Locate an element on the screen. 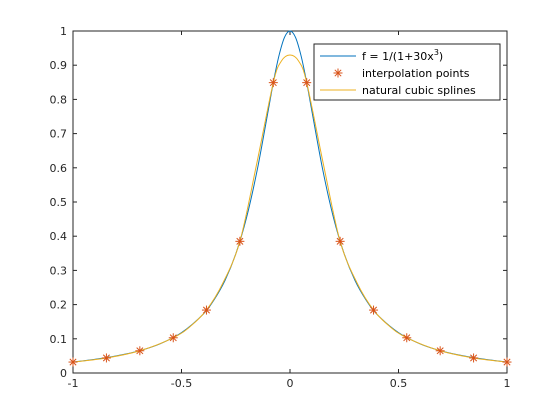 This screenshot has height=420, width=560. legend-label-0: f = 1/(1+30x3) is located at coordinates (402, 55).